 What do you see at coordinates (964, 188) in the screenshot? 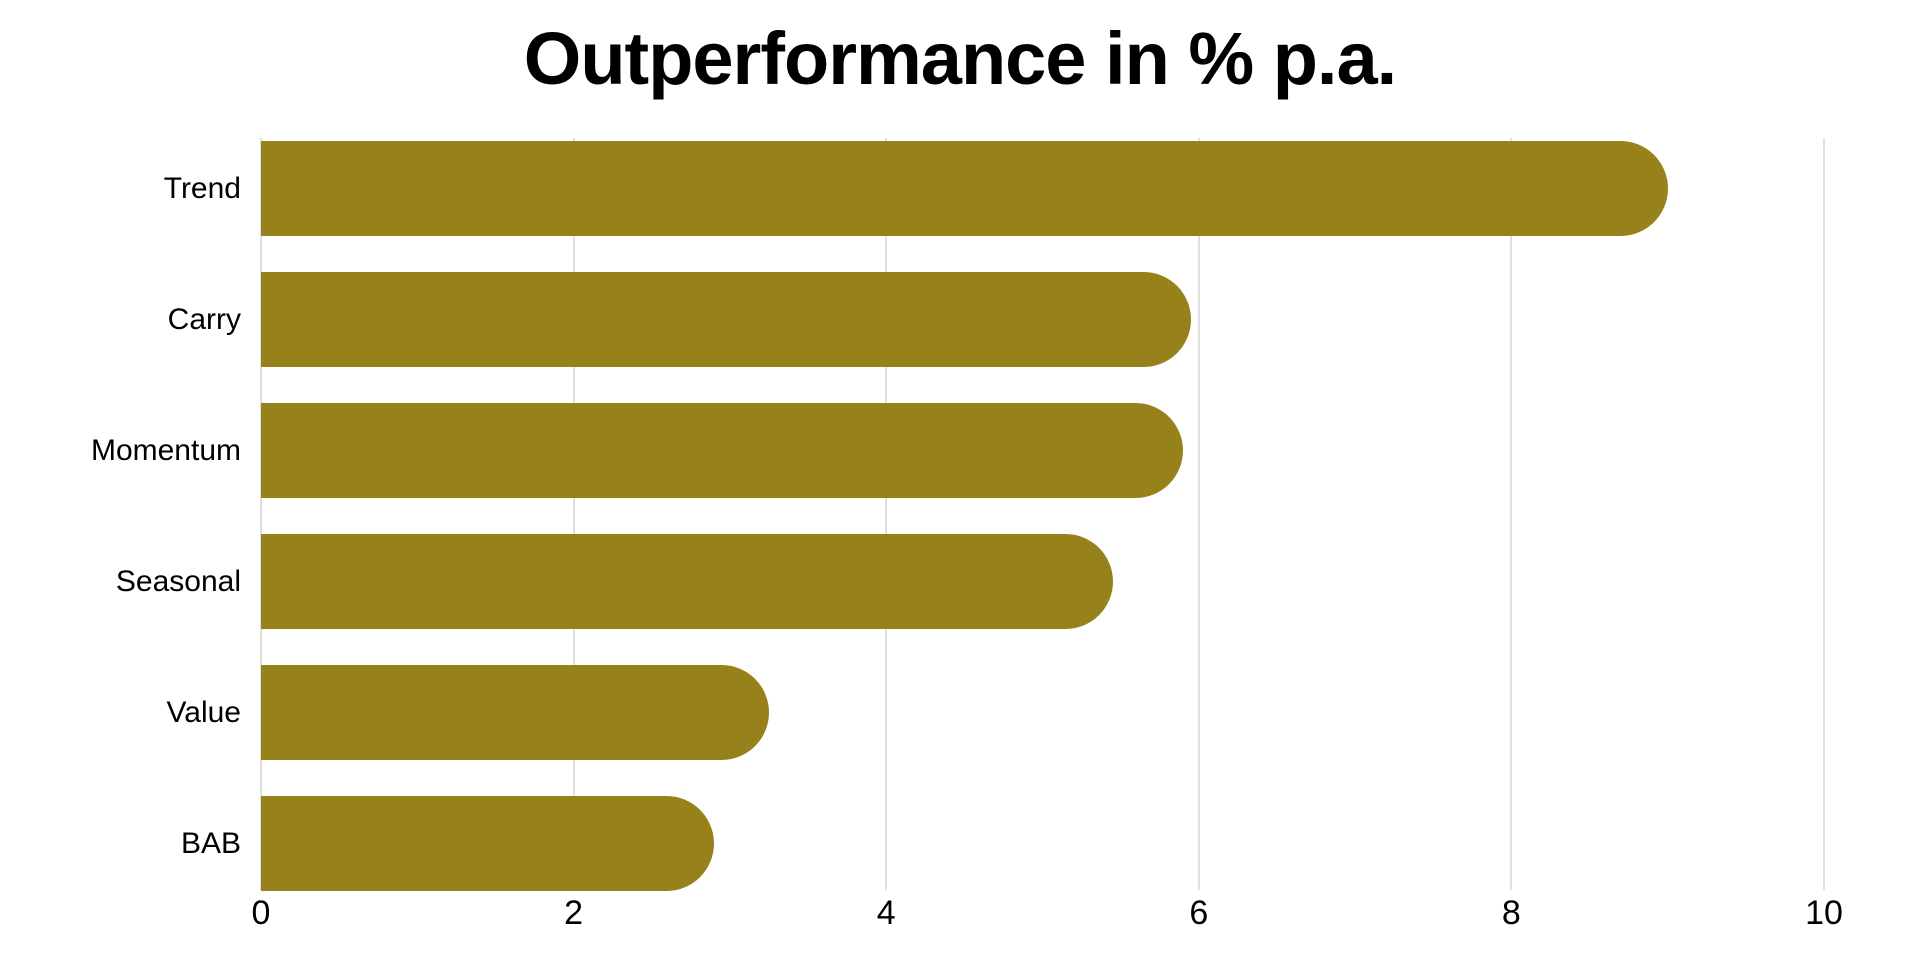
I see `bar-trend` at bounding box center [964, 188].